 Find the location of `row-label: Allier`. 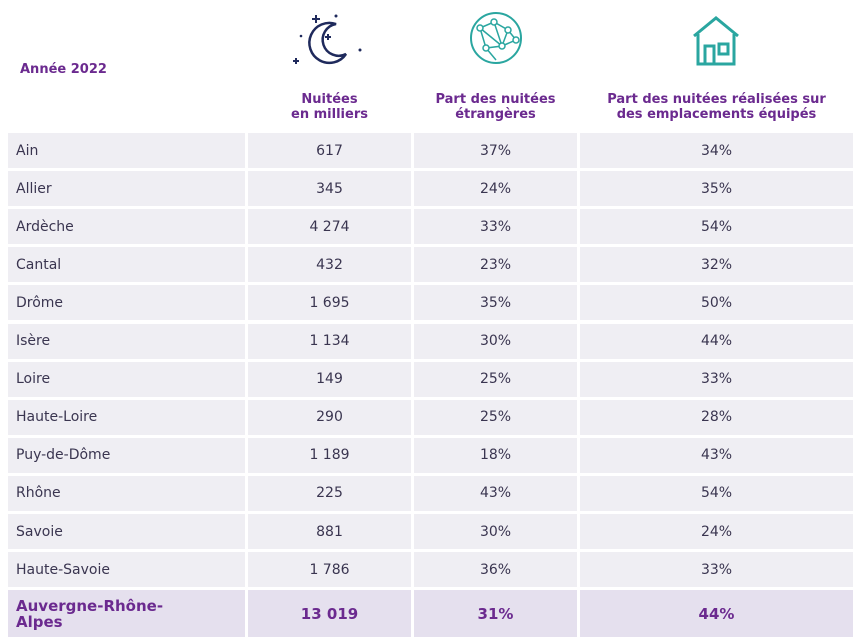

row-label: Allier is located at coordinates (126, 189).